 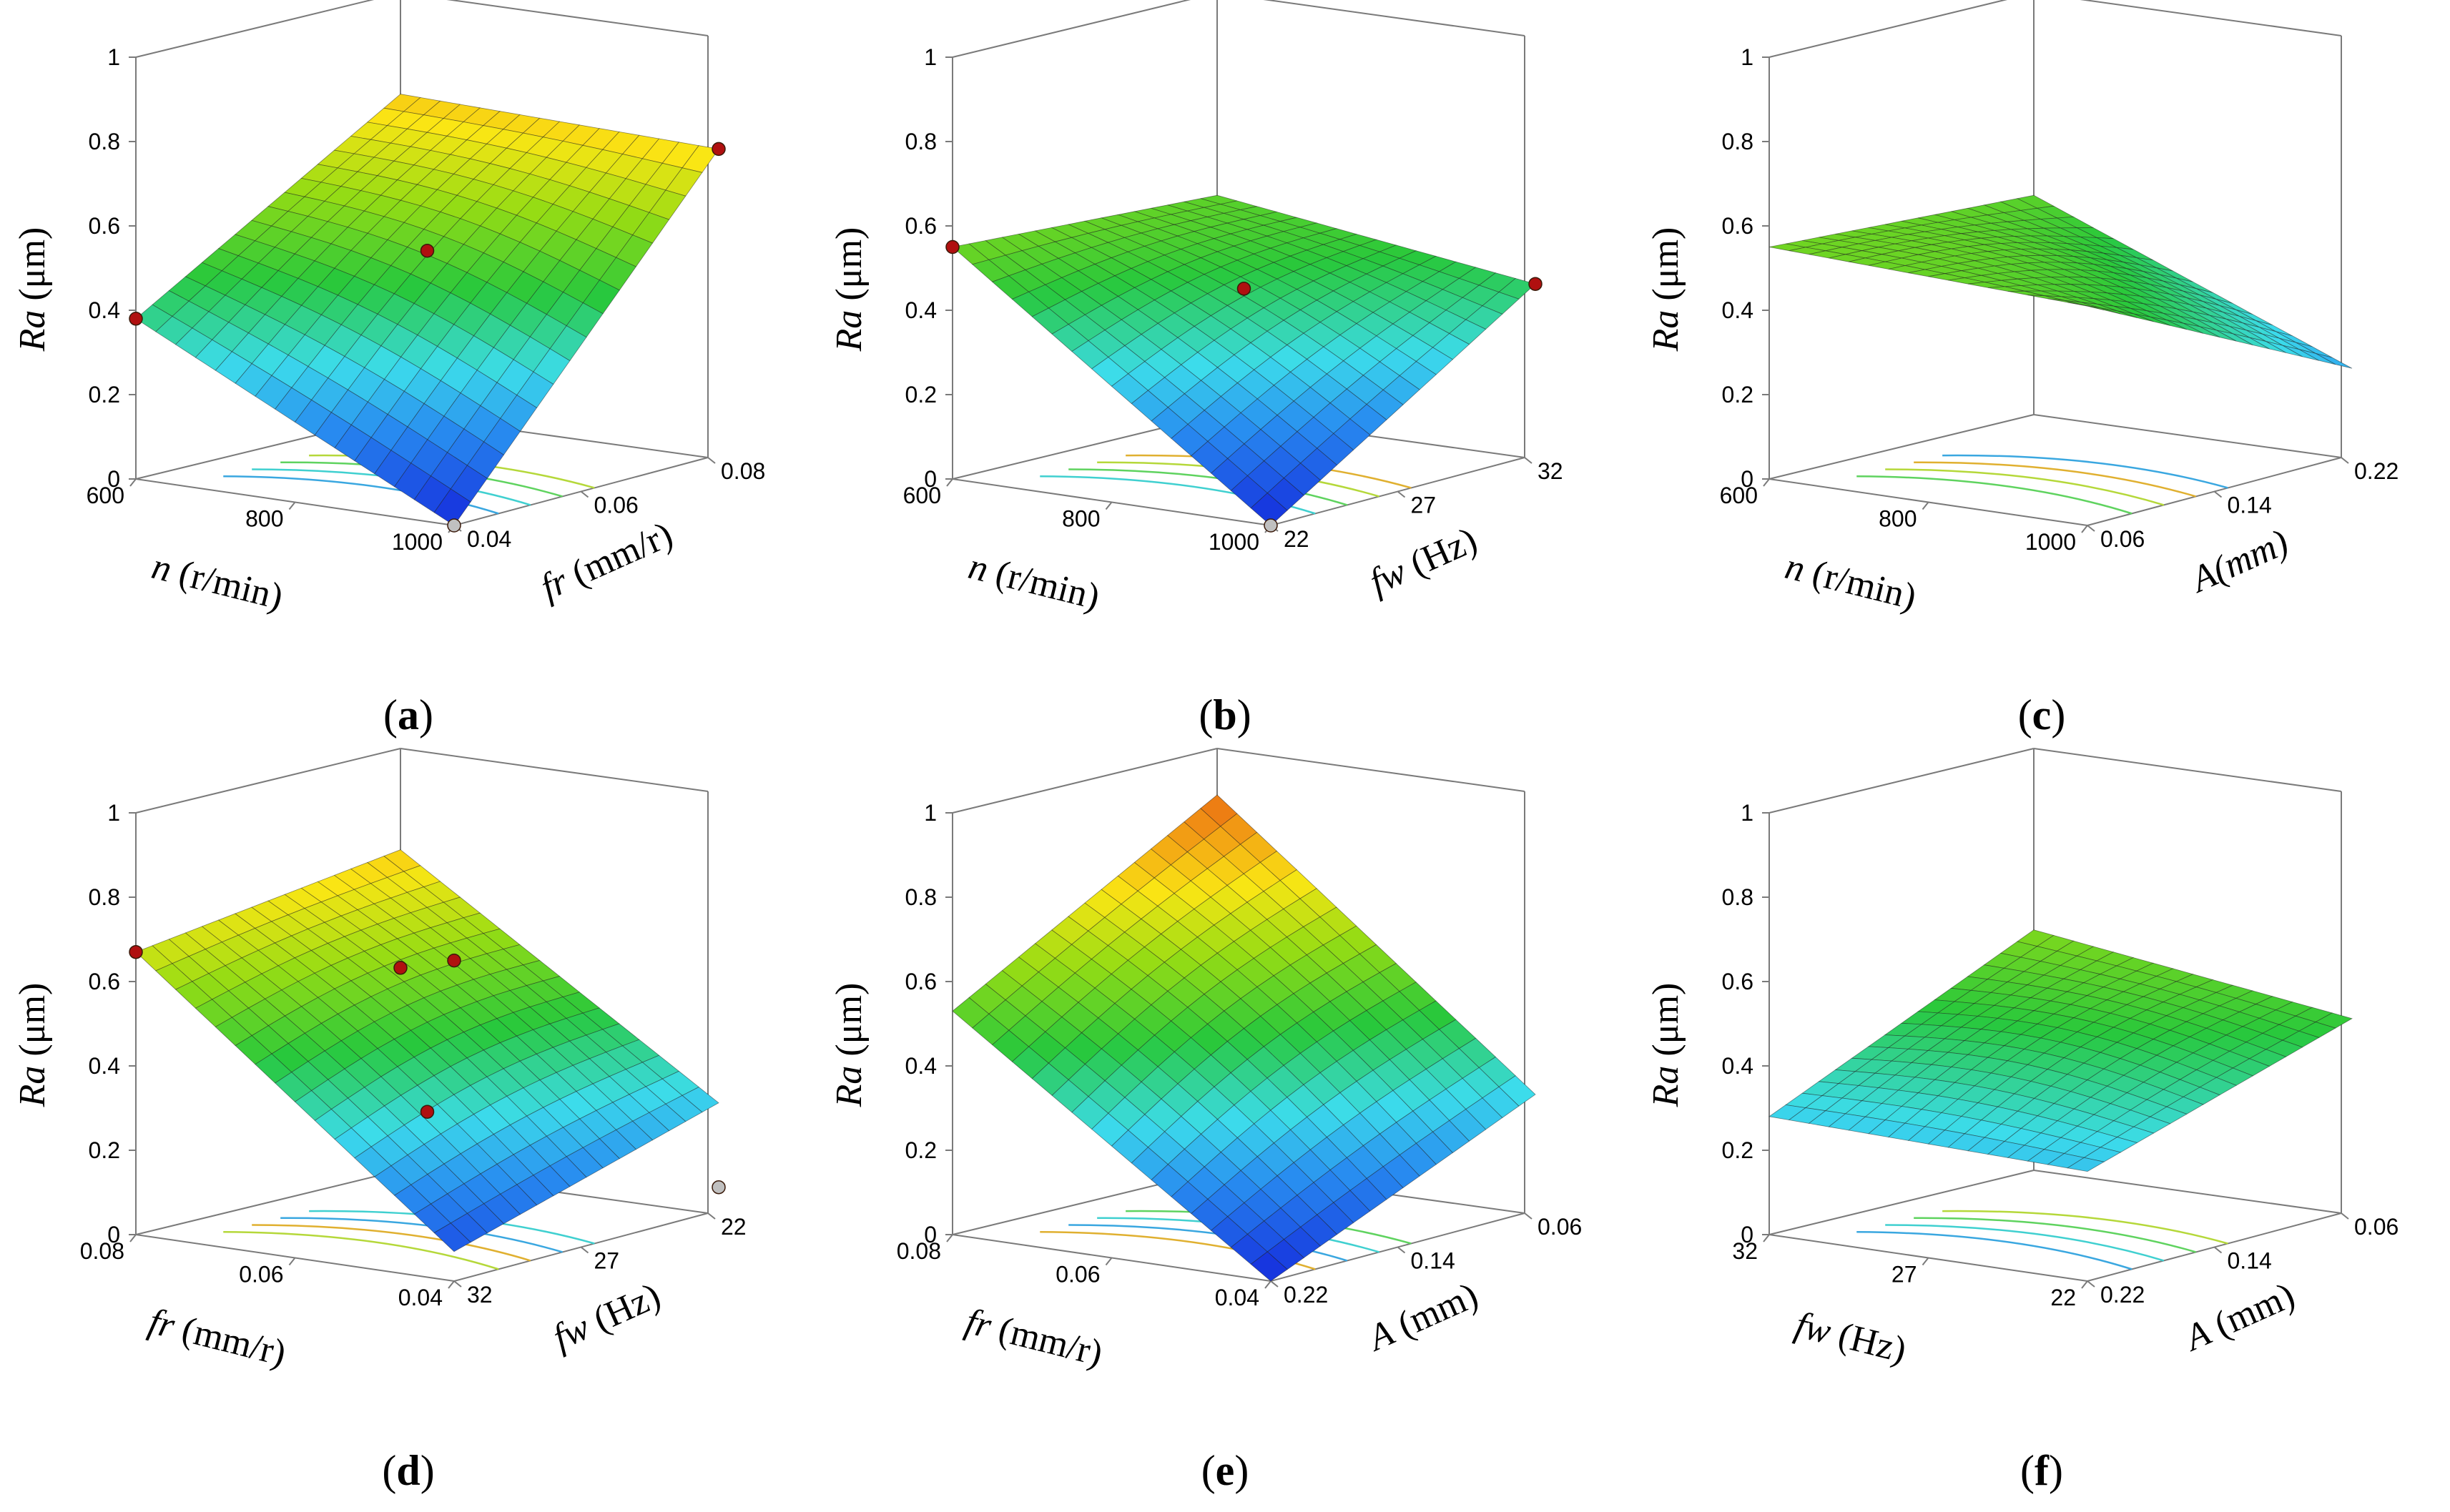 What do you see at coordinates (930, 479) in the screenshot?
I see `z-tick-label: 0` at bounding box center [930, 479].